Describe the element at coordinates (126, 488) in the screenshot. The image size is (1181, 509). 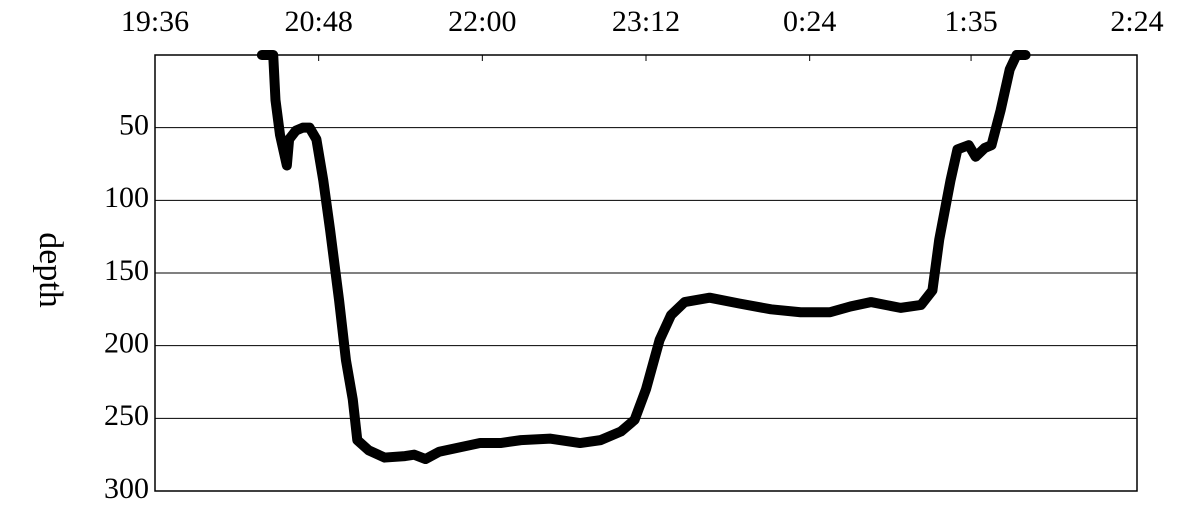
I see `y-tick-label: 300` at that location.